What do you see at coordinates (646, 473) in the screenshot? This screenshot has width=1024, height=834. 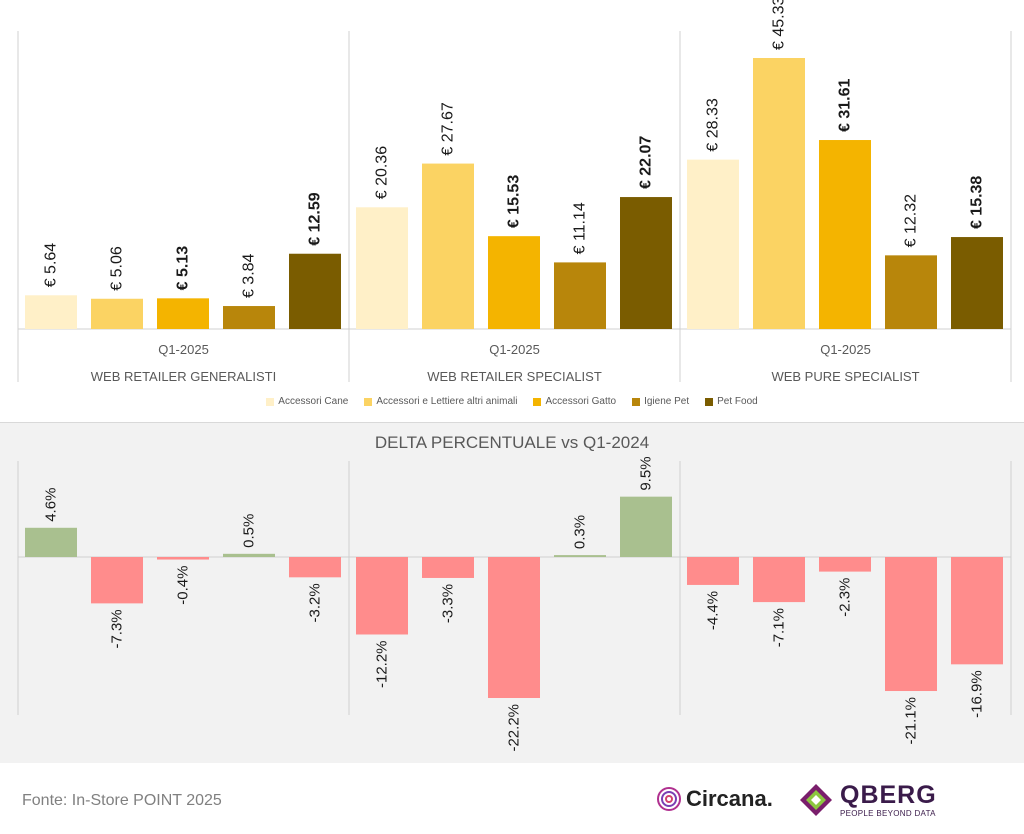 I see `delta-data-label: 9.5%` at bounding box center [646, 473].